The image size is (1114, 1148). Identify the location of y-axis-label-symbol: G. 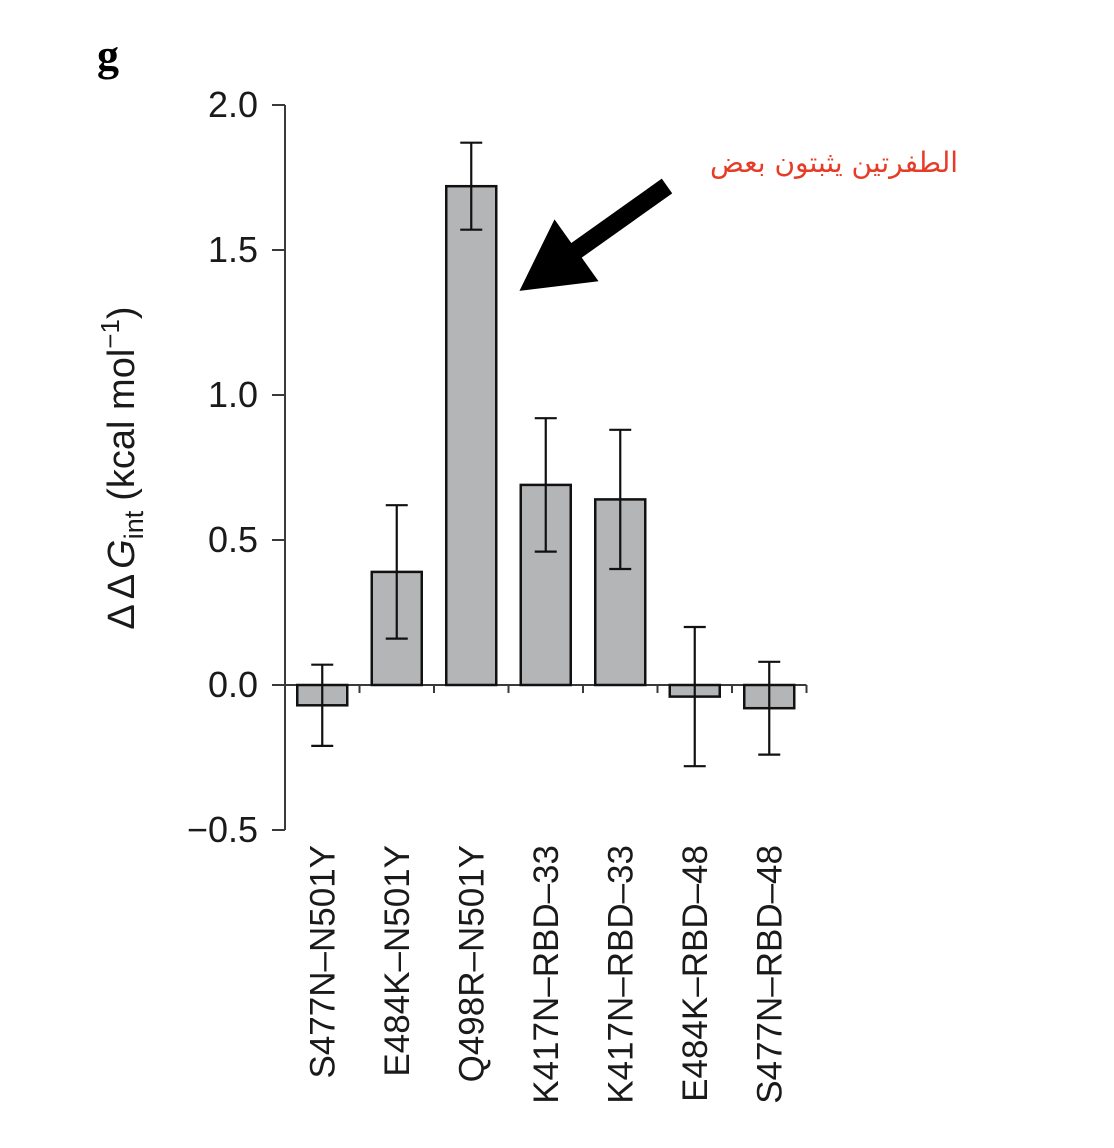
(122, 554).